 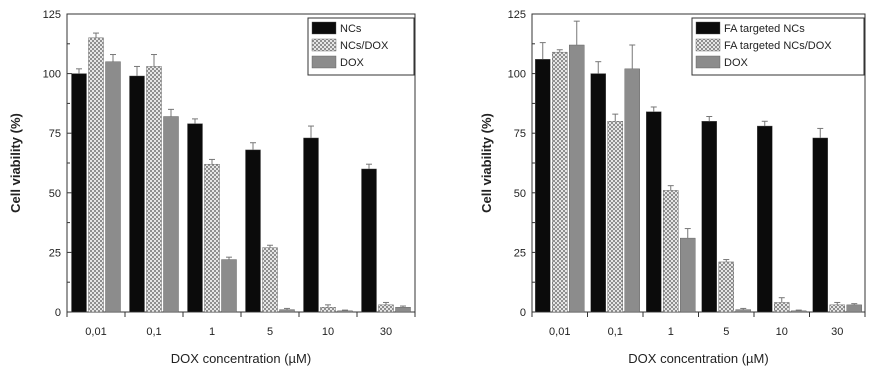 I want to click on legend: NCs NCs/DOX DOX, so click(x=361, y=46).